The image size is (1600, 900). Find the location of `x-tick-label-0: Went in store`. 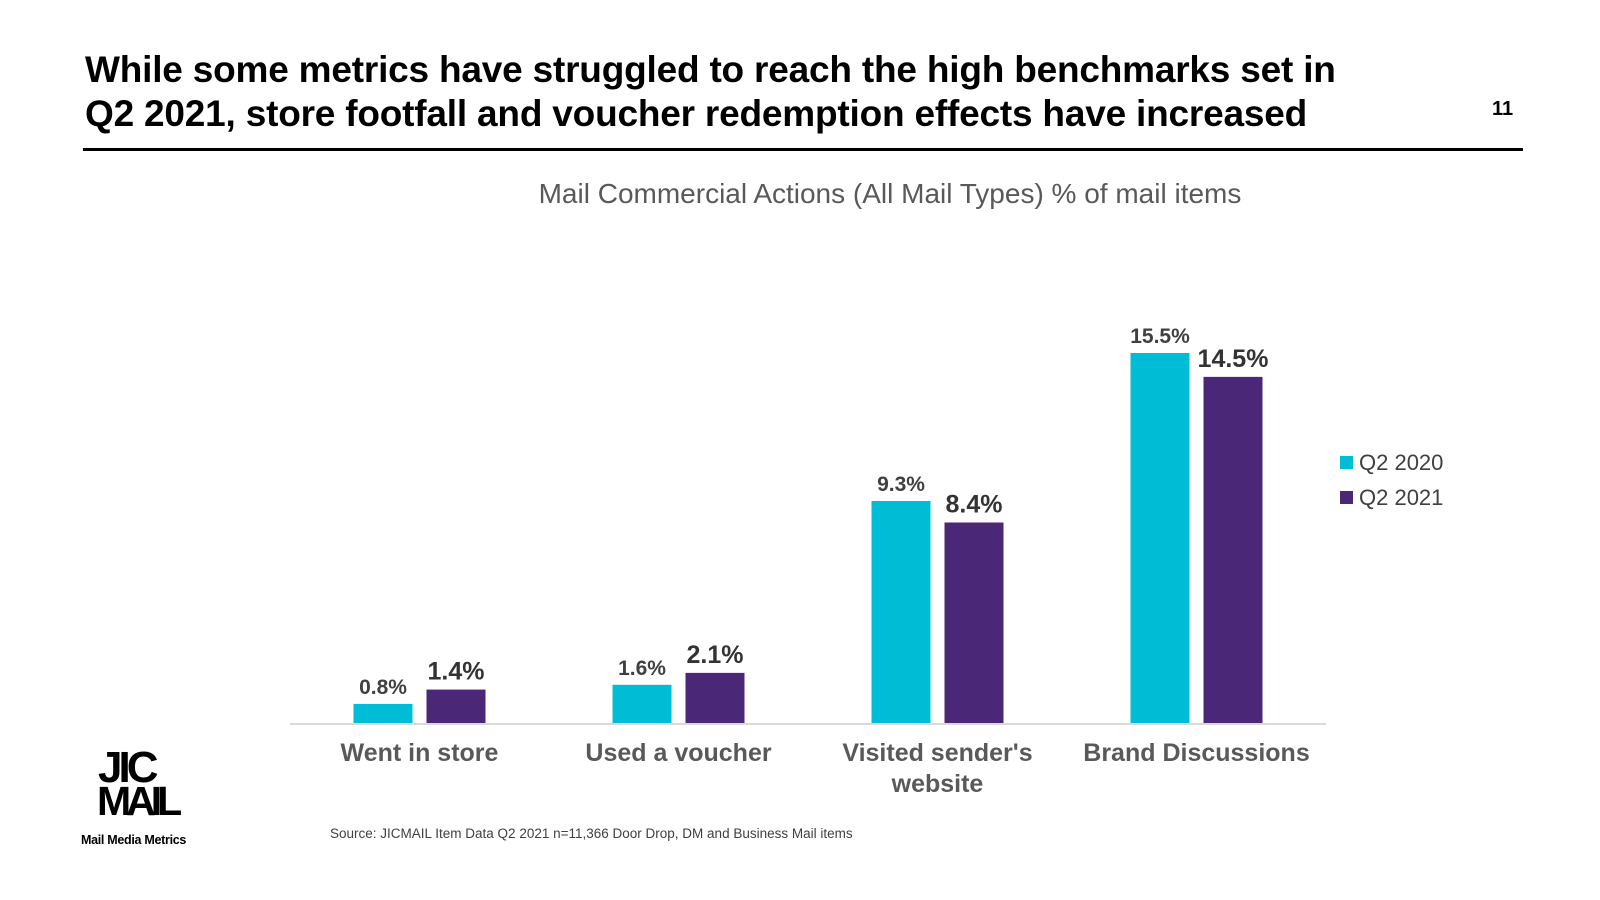

x-tick-label-0: Went in store is located at coordinates (420, 753).